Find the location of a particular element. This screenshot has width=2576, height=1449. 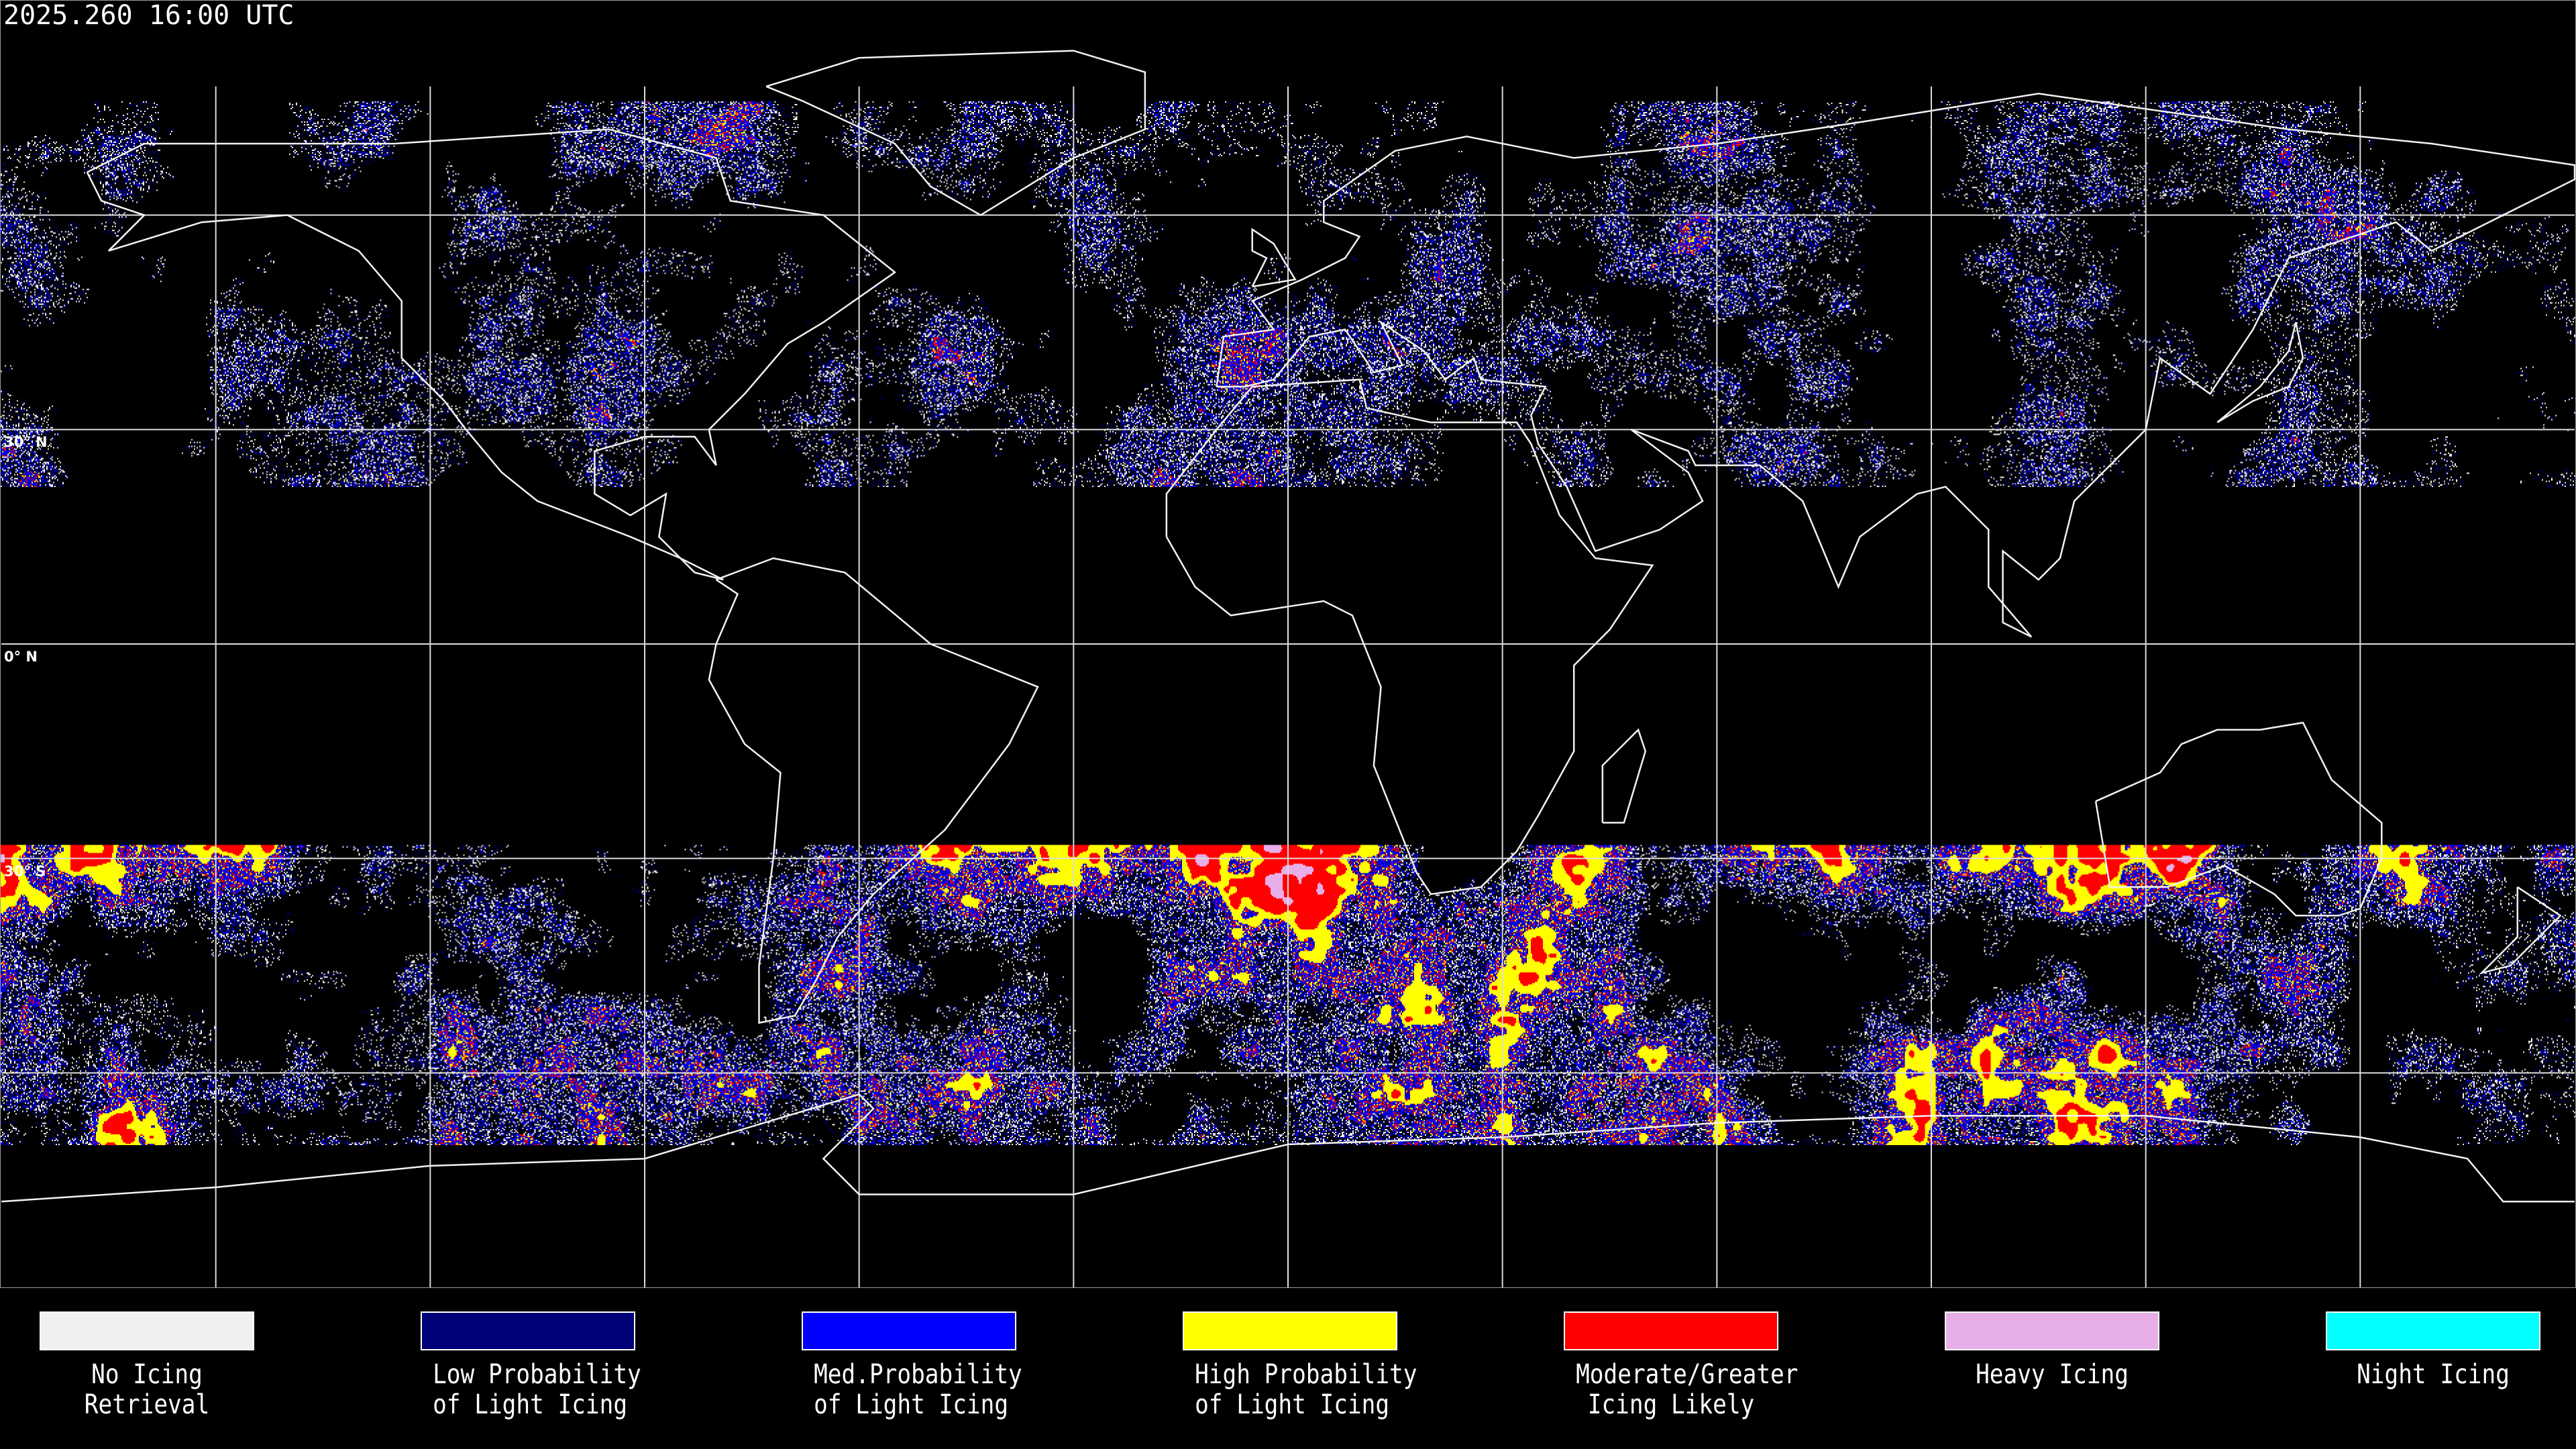

coastline-australia is located at coordinates (2238, 819).